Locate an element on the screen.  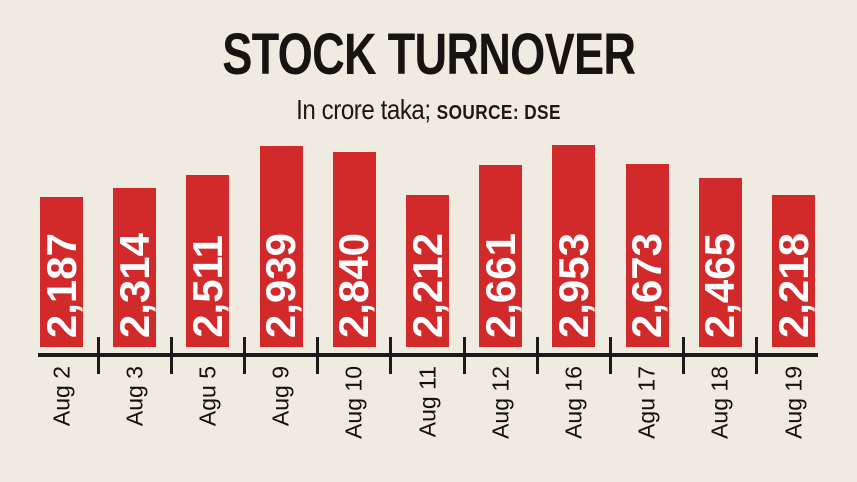
bar-value-label: 2,673 is located at coordinates (647, 285).